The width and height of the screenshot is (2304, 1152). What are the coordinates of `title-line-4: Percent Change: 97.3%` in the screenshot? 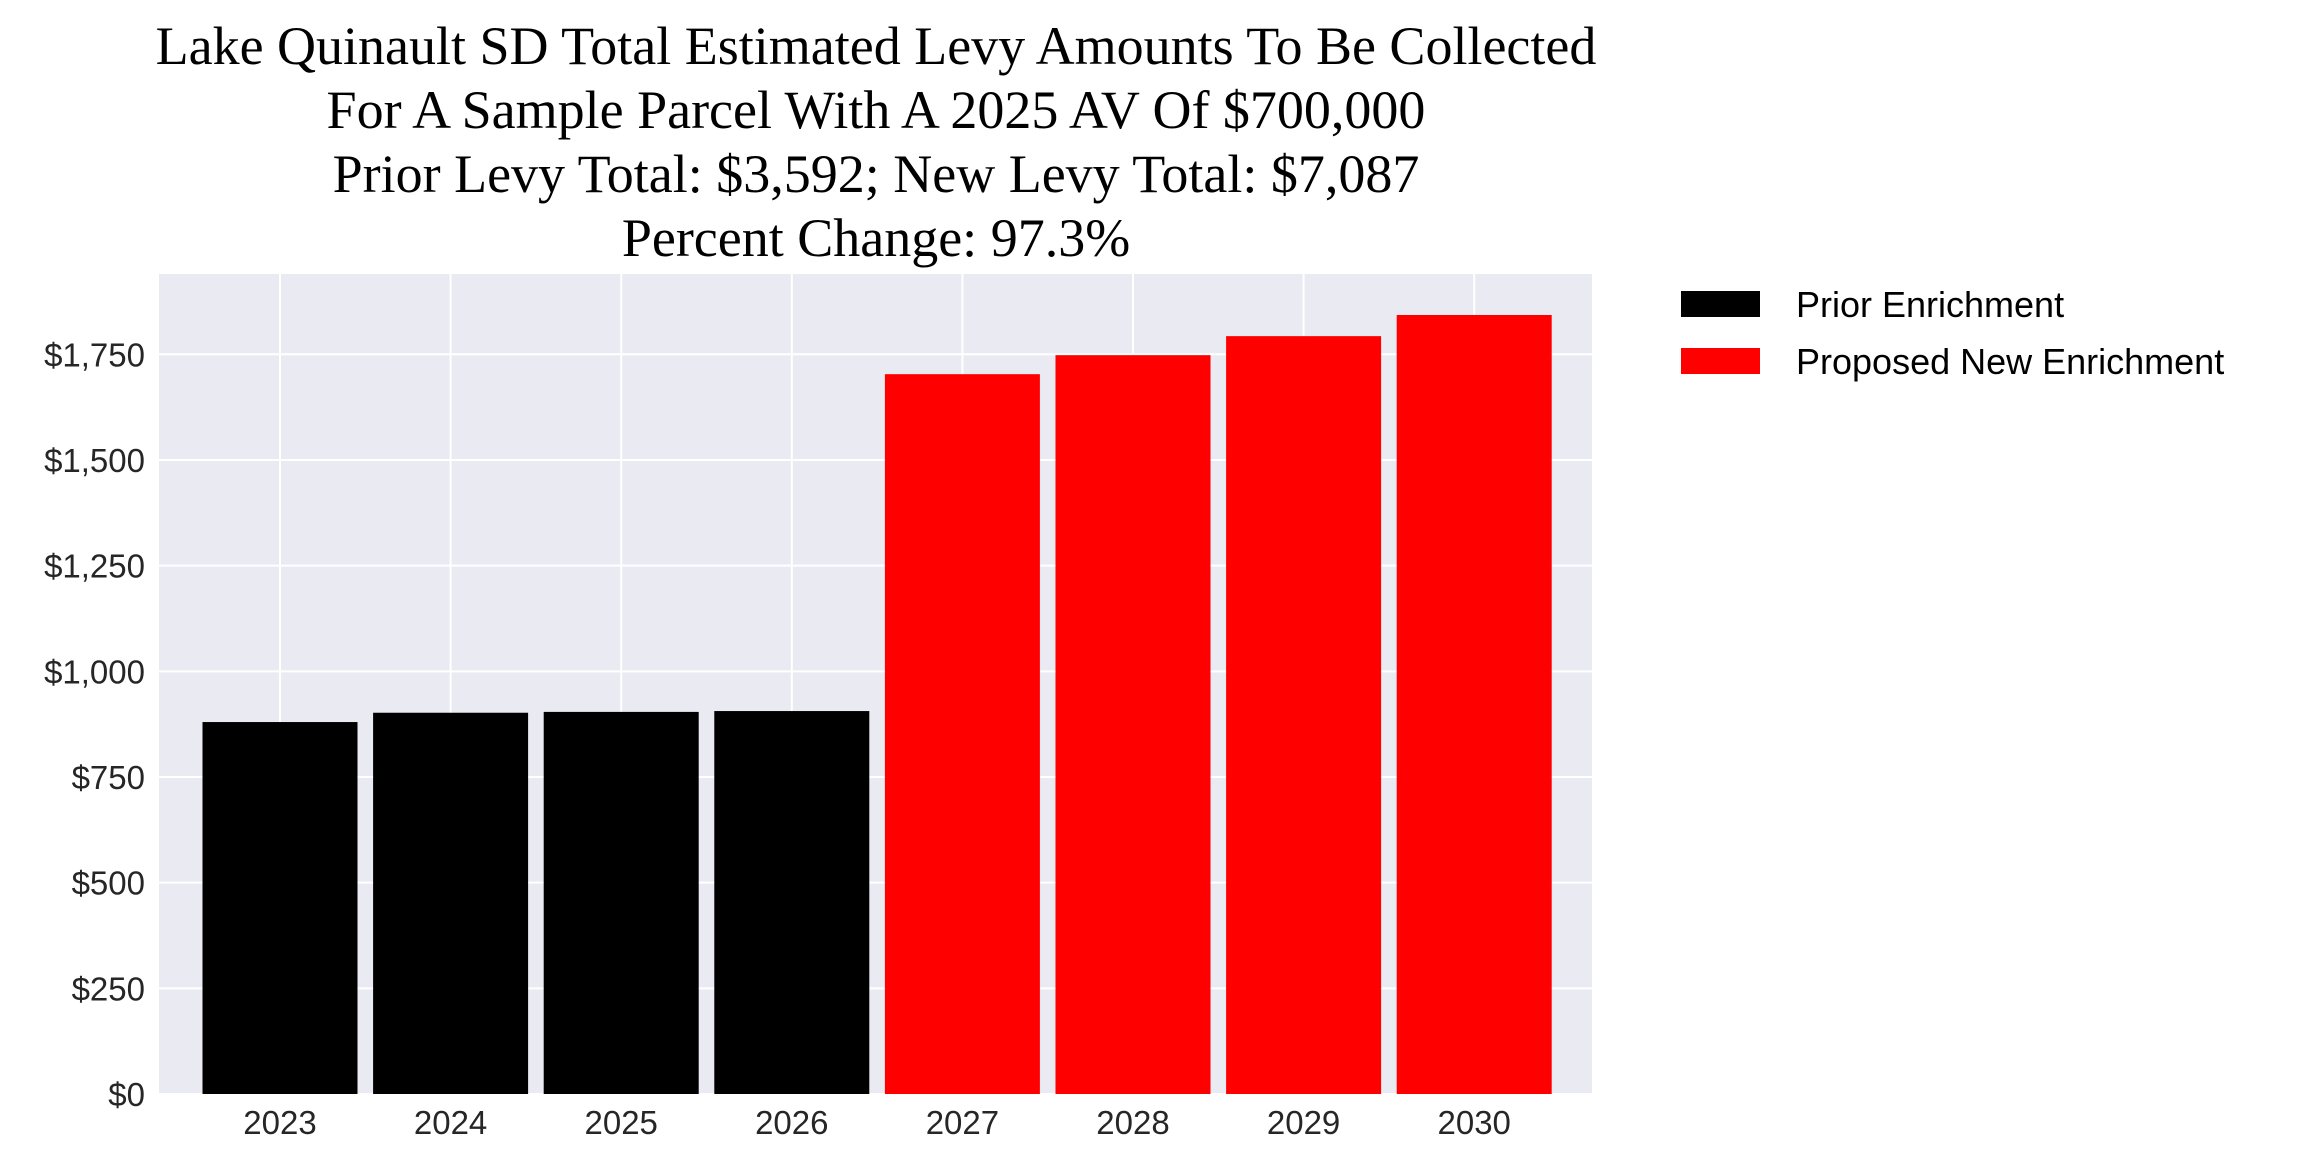 It's located at (876, 238).